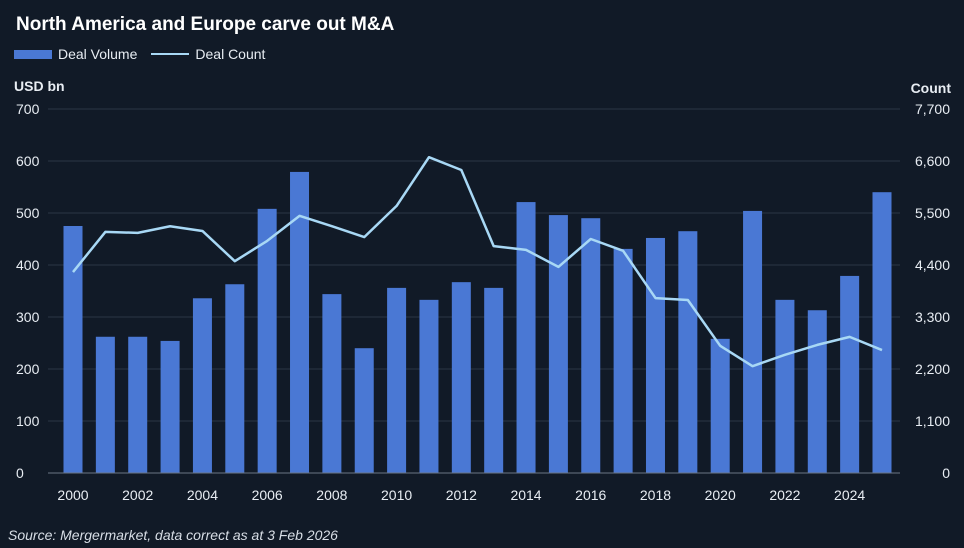 Image resolution: width=964 pixels, height=548 pixels. I want to click on x-tick-label: 2000, so click(72, 495).